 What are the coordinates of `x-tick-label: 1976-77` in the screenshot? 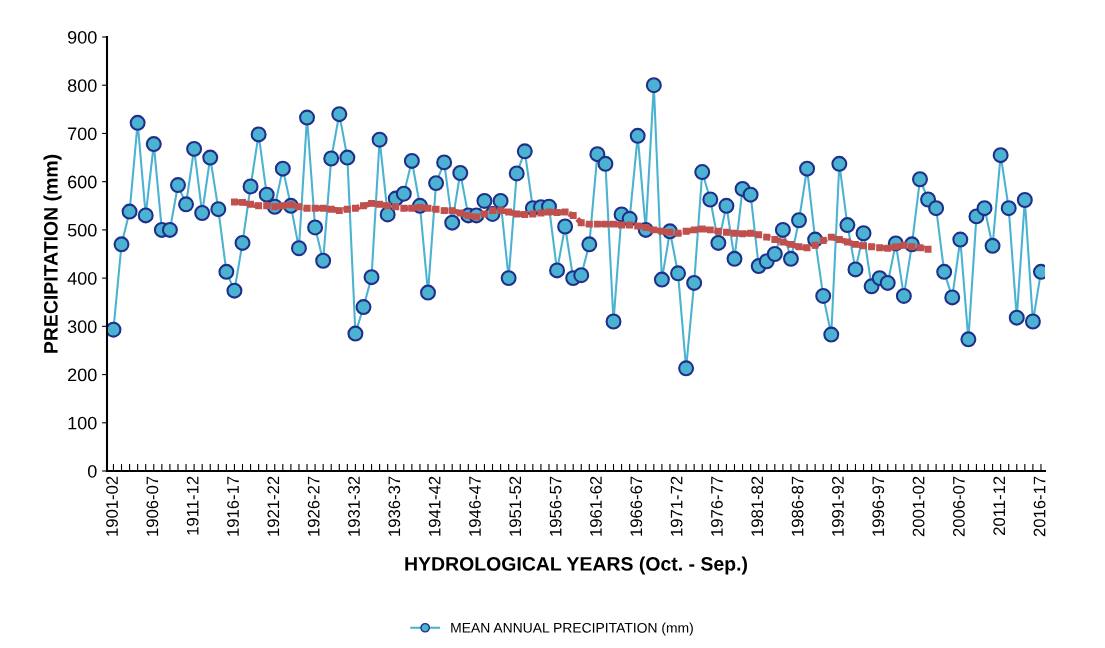 It's located at (717, 506).